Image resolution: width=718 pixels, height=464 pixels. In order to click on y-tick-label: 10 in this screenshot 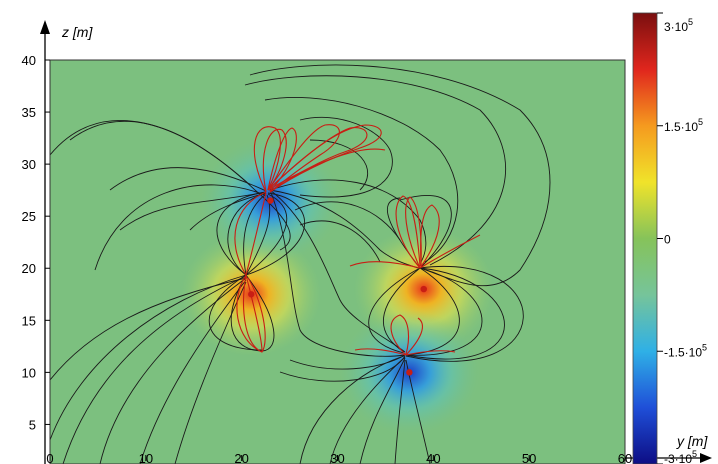, I will do `click(146, 457)`.